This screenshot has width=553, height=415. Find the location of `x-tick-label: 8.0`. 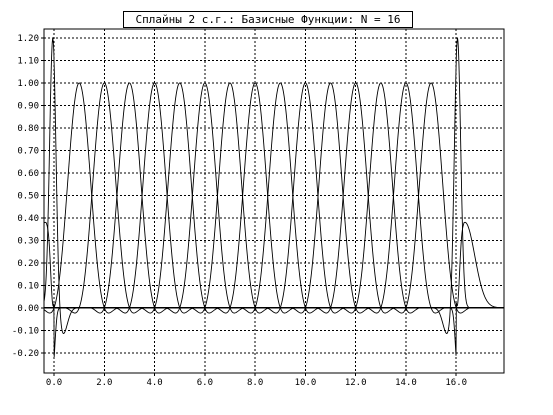

x-tick-label: 8.0 is located at coordinates (255, 383).